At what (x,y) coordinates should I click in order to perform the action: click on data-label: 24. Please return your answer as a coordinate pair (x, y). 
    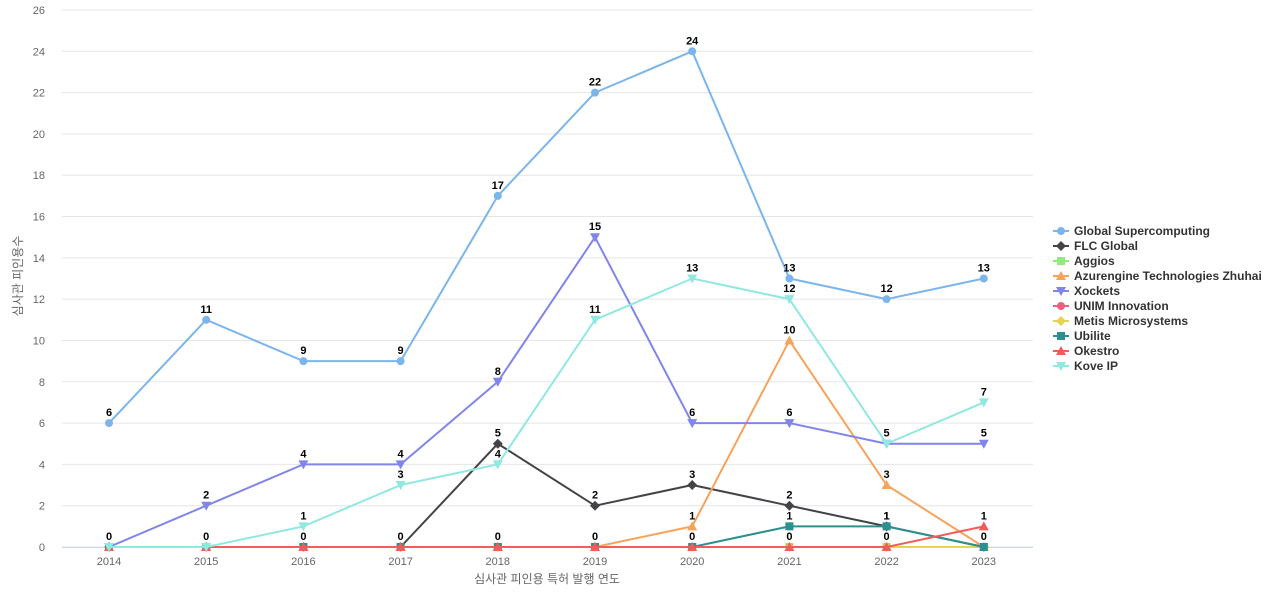
    Looking at the image, I should click on (692, 41).